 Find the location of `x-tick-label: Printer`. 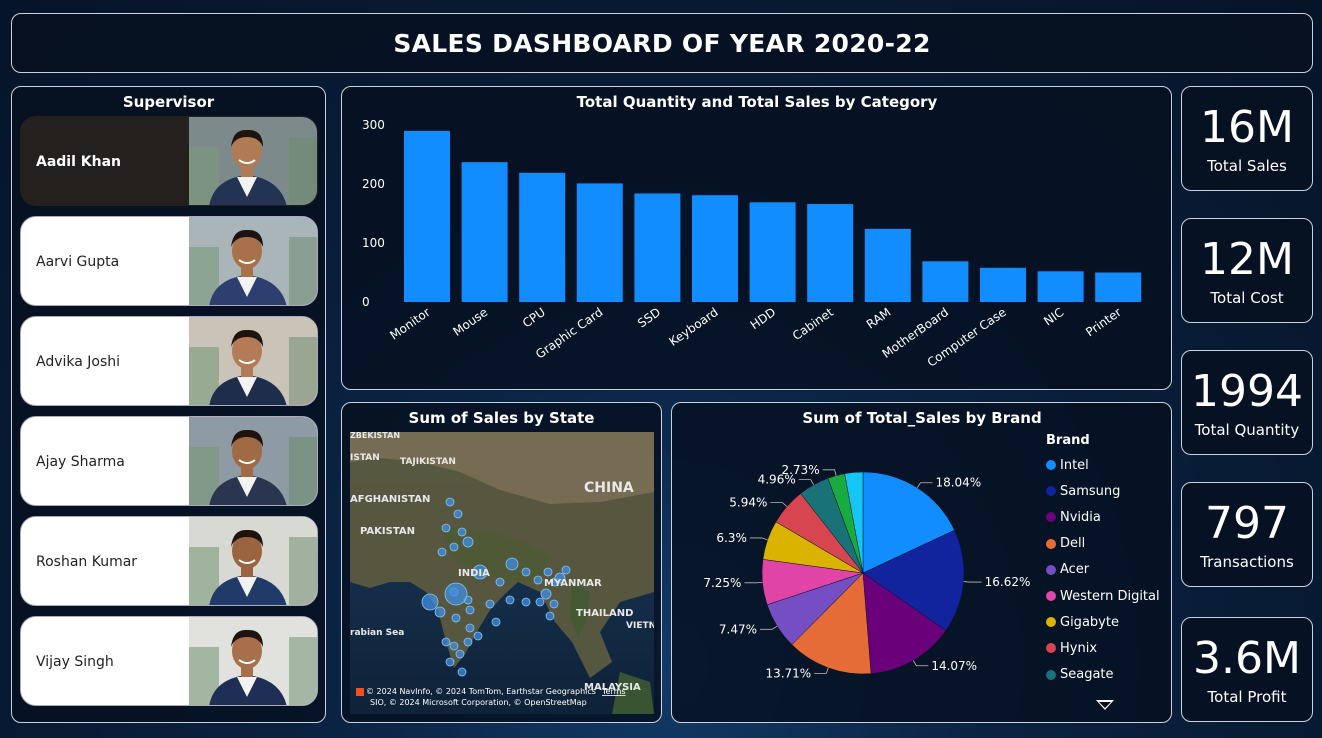

x-tick-label: Printer is located at coordinates (1103, 322).